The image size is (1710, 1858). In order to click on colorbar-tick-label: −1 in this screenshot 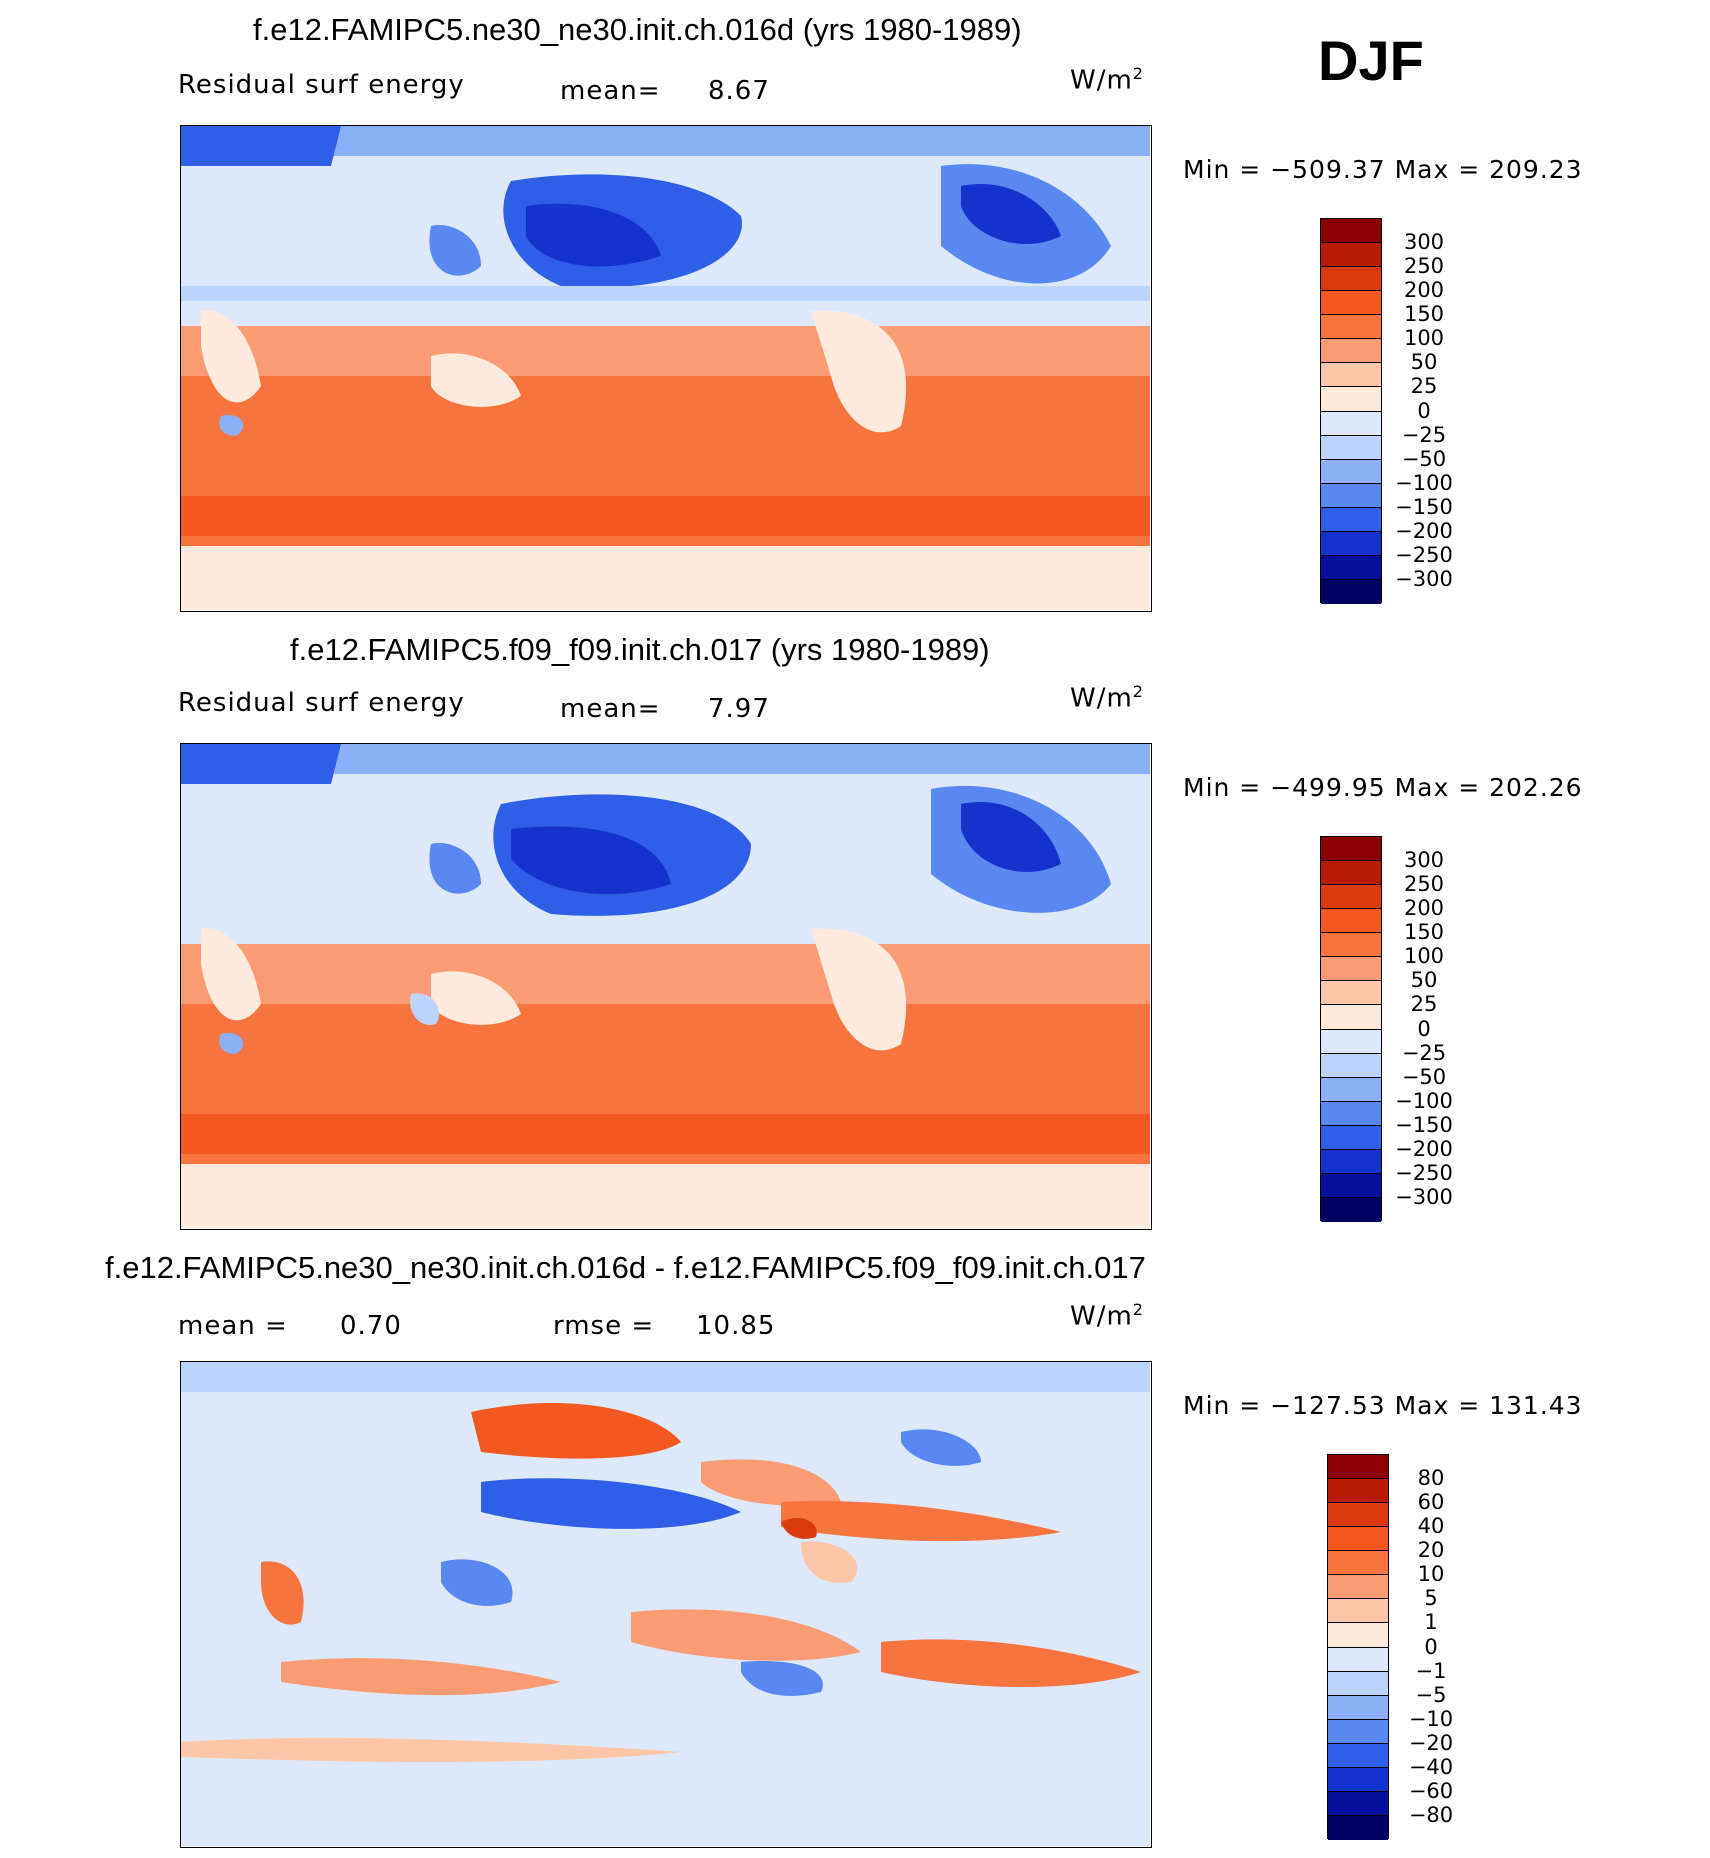, I will do `click(1431, 1670)`.